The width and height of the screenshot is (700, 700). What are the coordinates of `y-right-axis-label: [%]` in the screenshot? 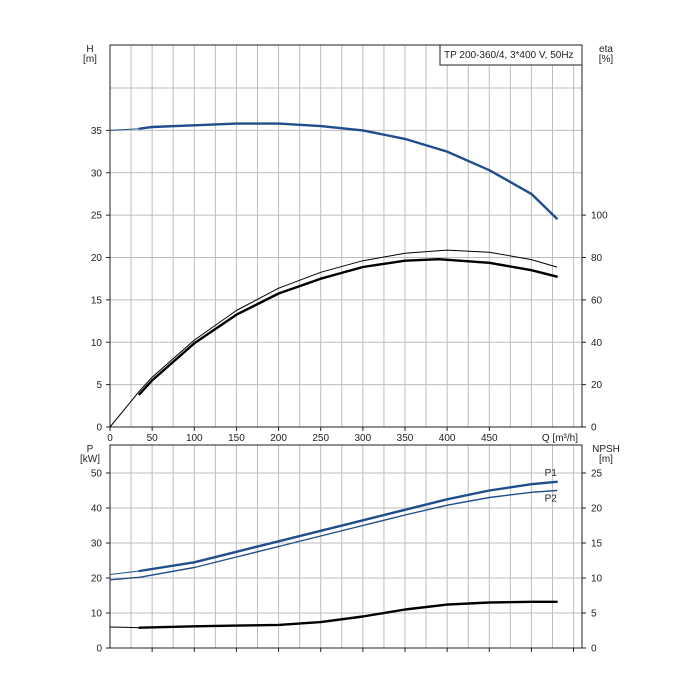 It's located at (606, 59).